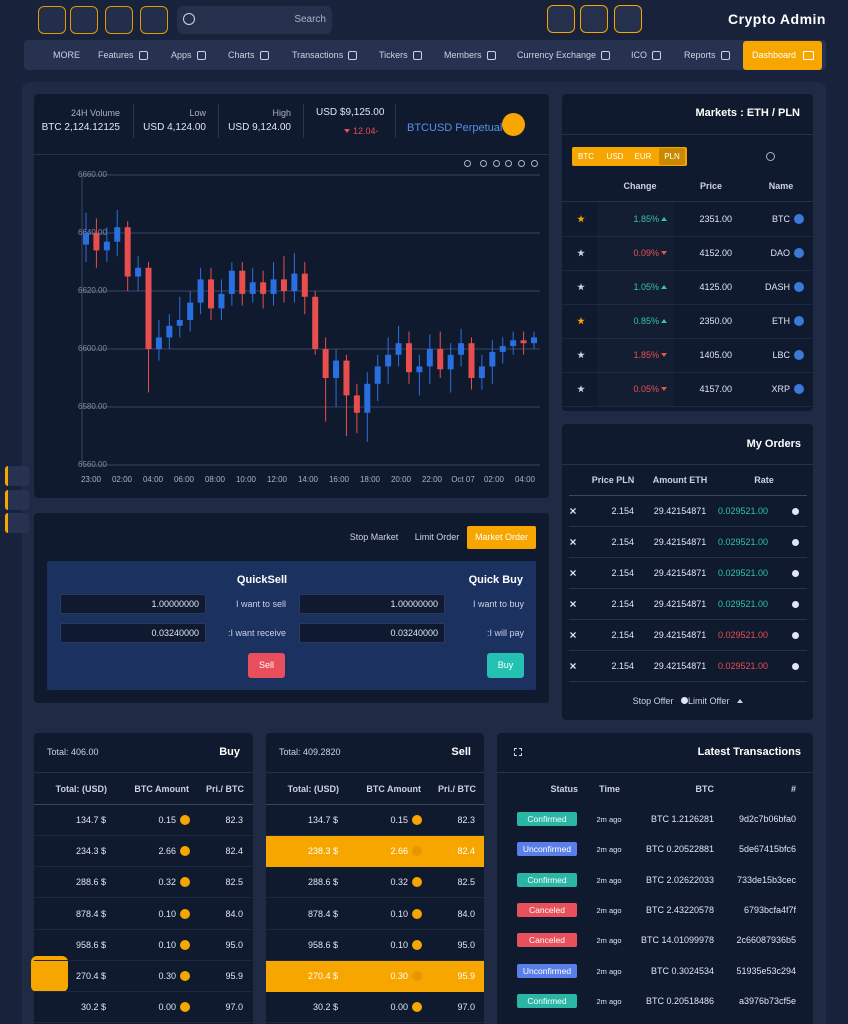 This screenshot has width=848, height=1024. I want to click on amount-value: 0.03240000, so click(175, 633).